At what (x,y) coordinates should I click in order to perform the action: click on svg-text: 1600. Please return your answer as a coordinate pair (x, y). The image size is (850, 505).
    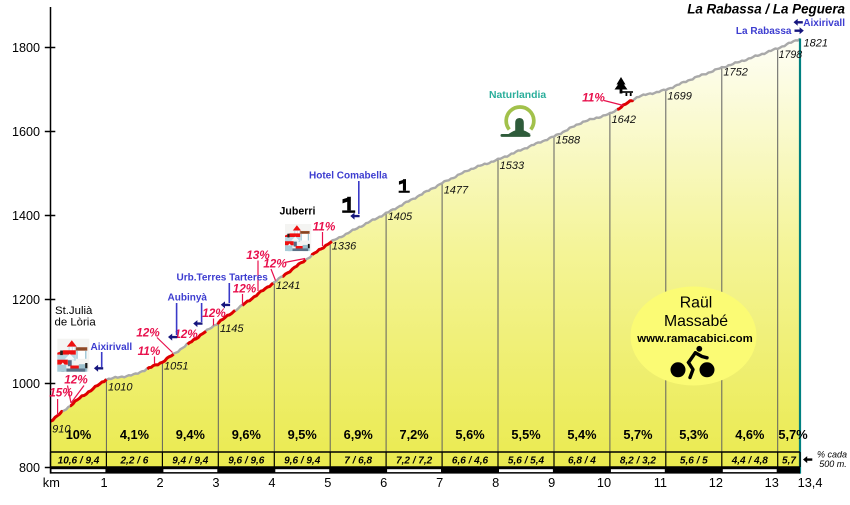
    Looking at the image, I should click on (26, 132).